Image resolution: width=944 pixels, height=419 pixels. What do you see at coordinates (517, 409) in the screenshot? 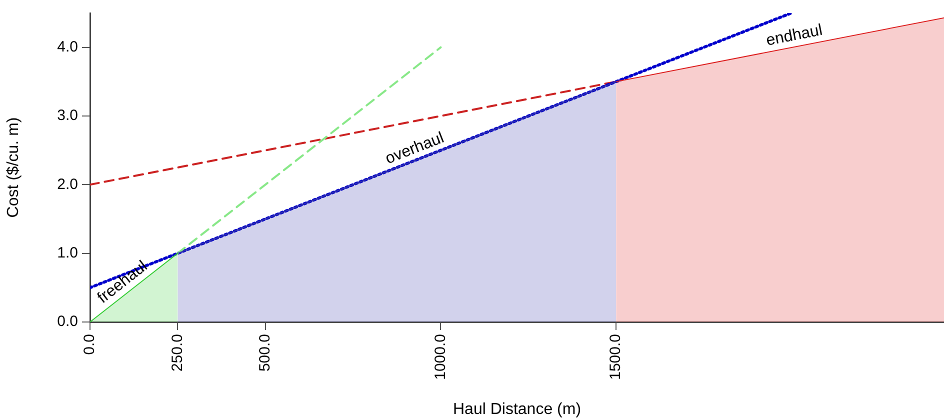
I see `x-axis-title: Haul Distance (m)` at bounding box center [517, 409].